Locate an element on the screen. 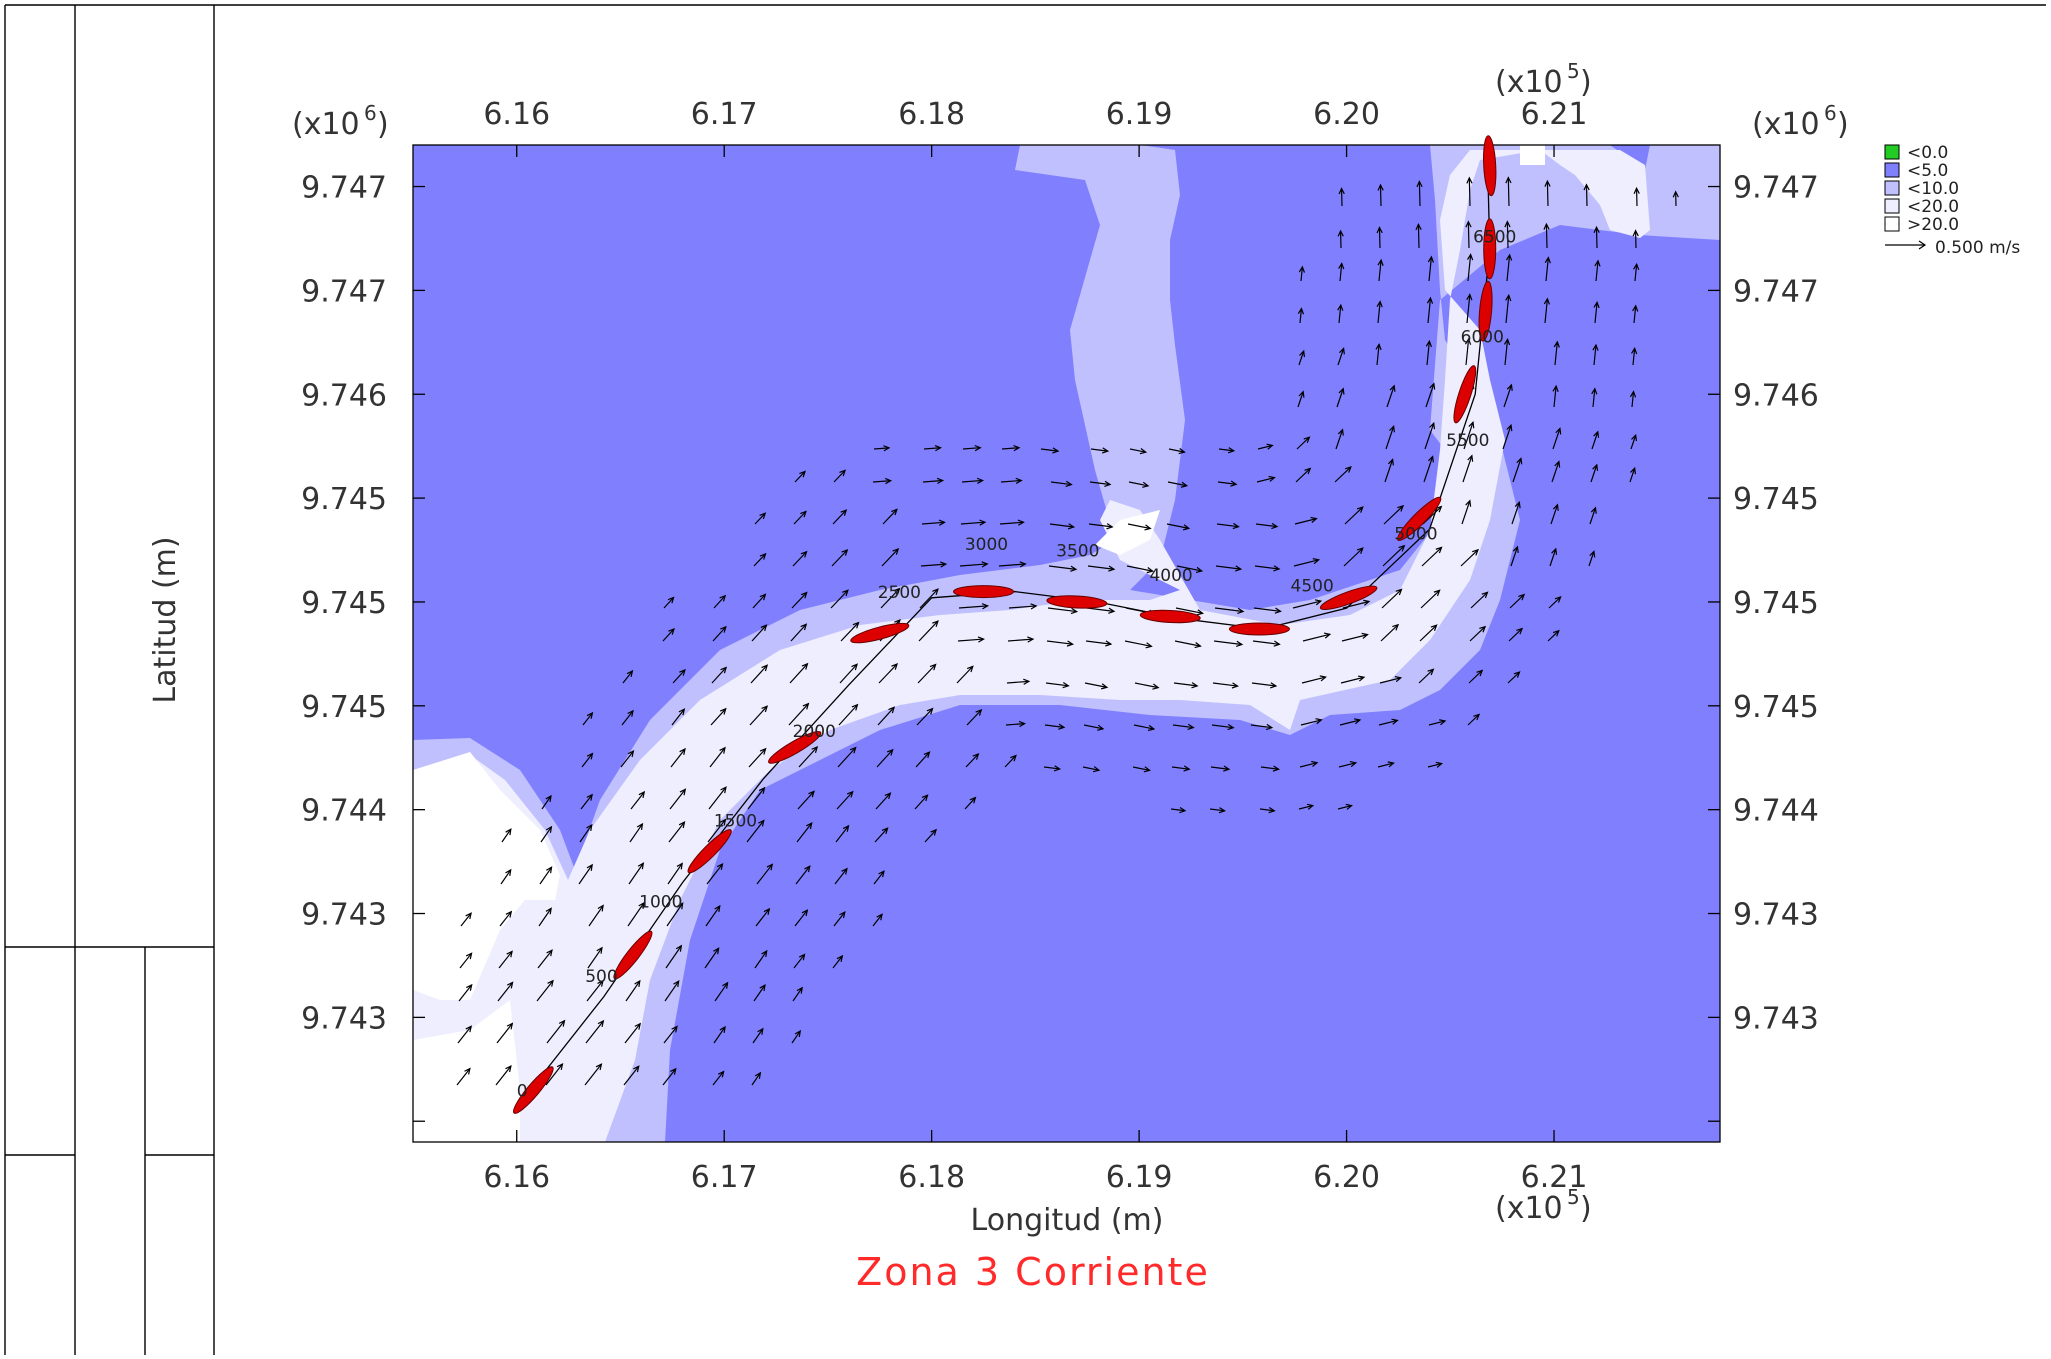  legend-label: <0.0 is located at coordinates (1927, 153).